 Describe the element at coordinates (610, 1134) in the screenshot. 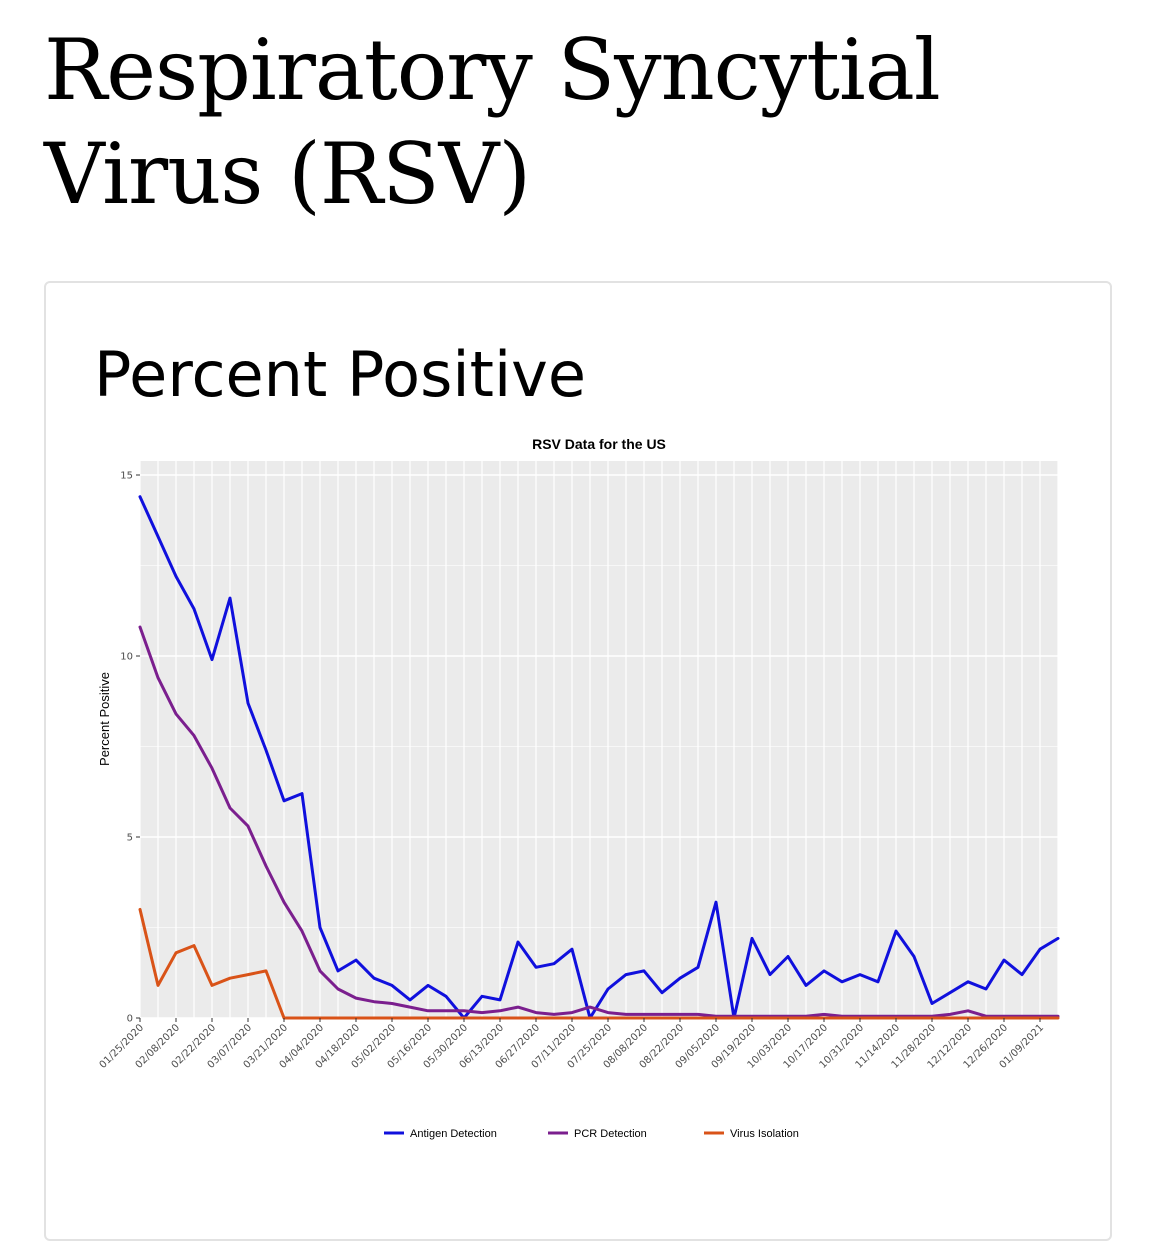

I see `legend-label: PCR Detection` at that location.